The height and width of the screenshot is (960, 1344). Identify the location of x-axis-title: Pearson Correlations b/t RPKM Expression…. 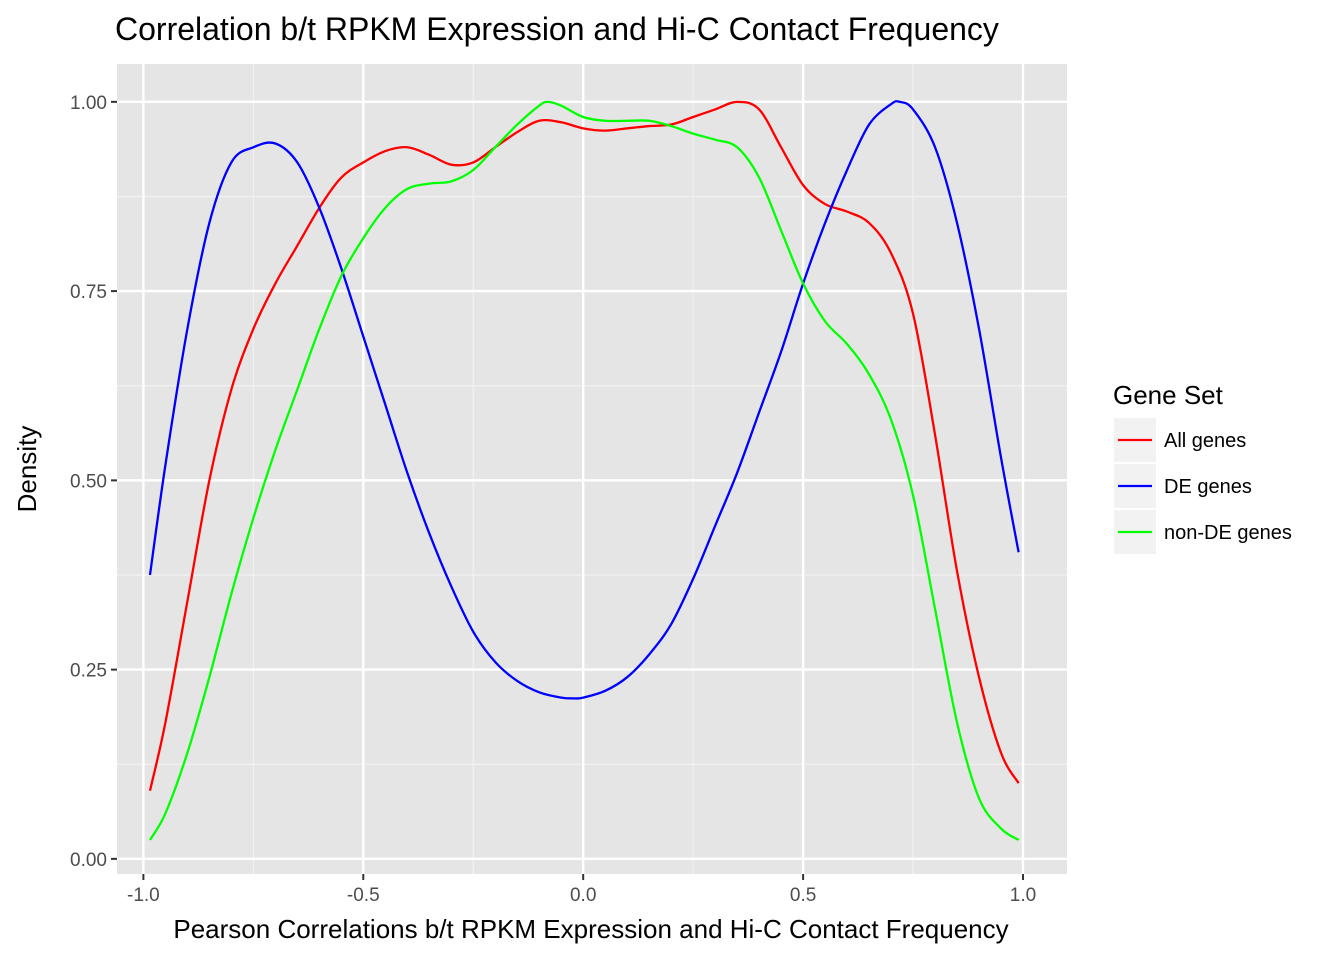
(590, 929).